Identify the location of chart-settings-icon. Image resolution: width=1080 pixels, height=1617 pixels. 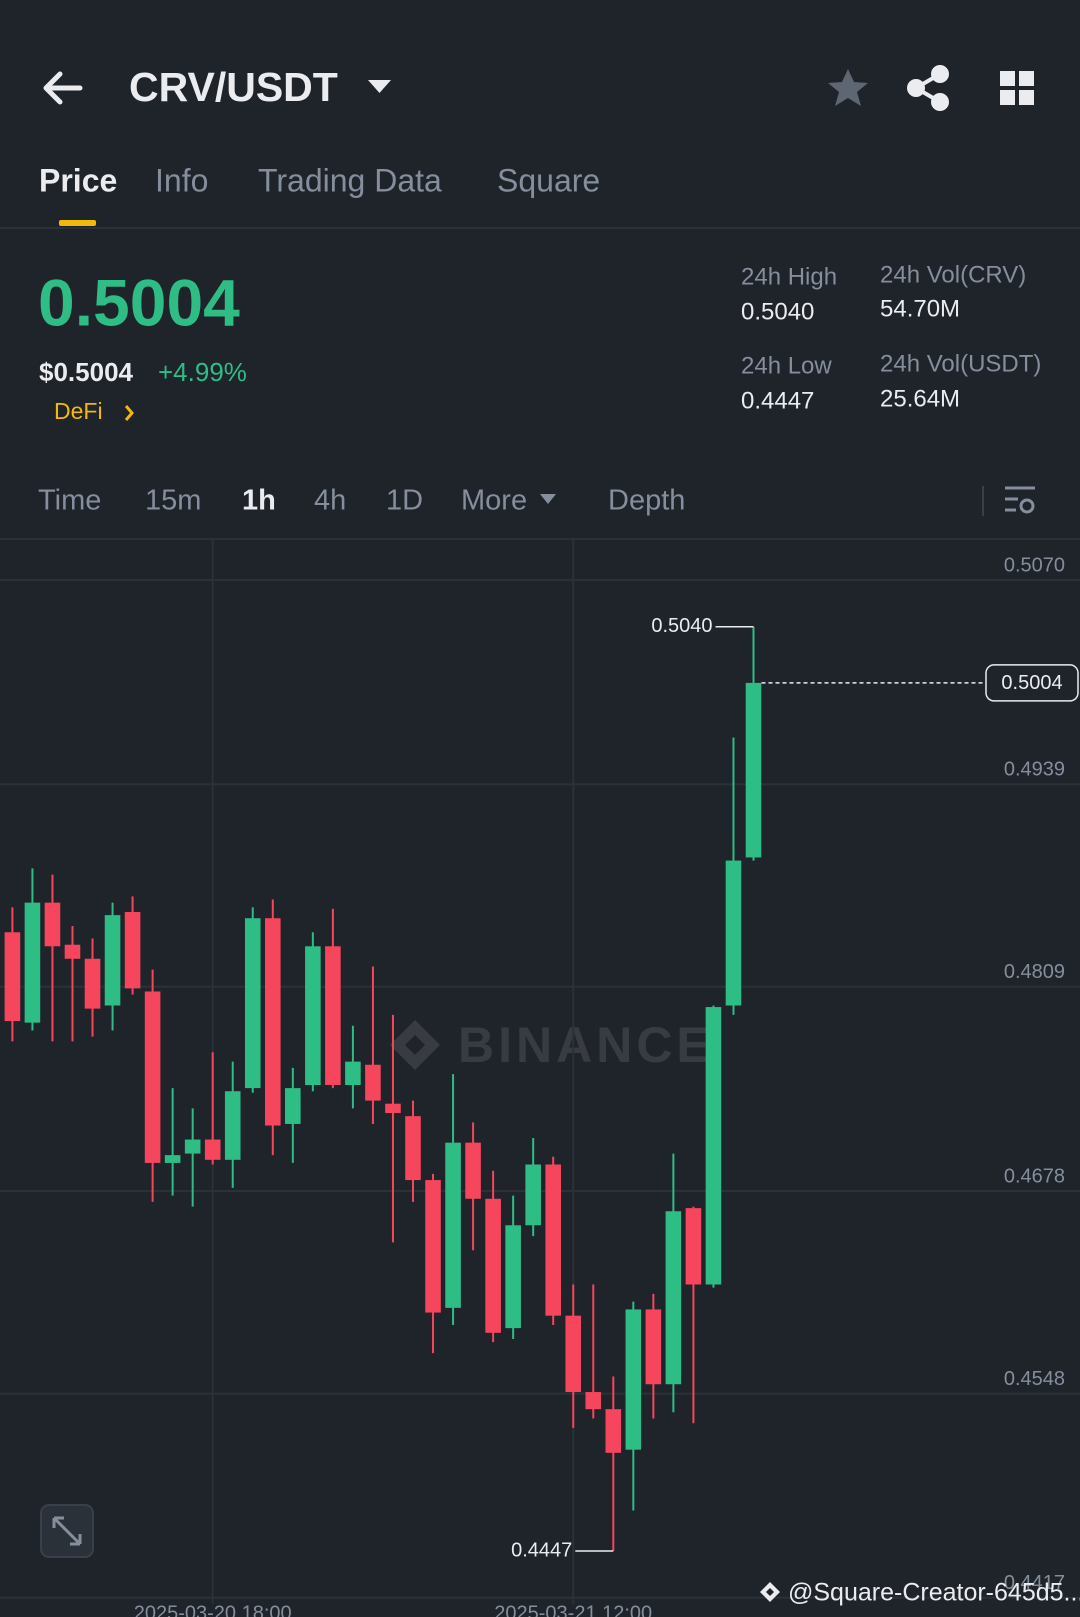
(1020, 500).